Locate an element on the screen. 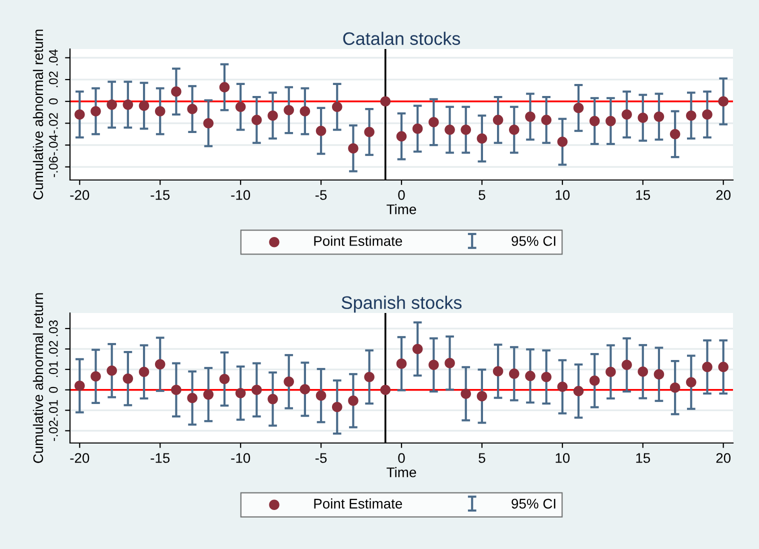 This screenshot has height=549, width=759. chart-title: Spanish stocks is located at coordinates (402, 304).